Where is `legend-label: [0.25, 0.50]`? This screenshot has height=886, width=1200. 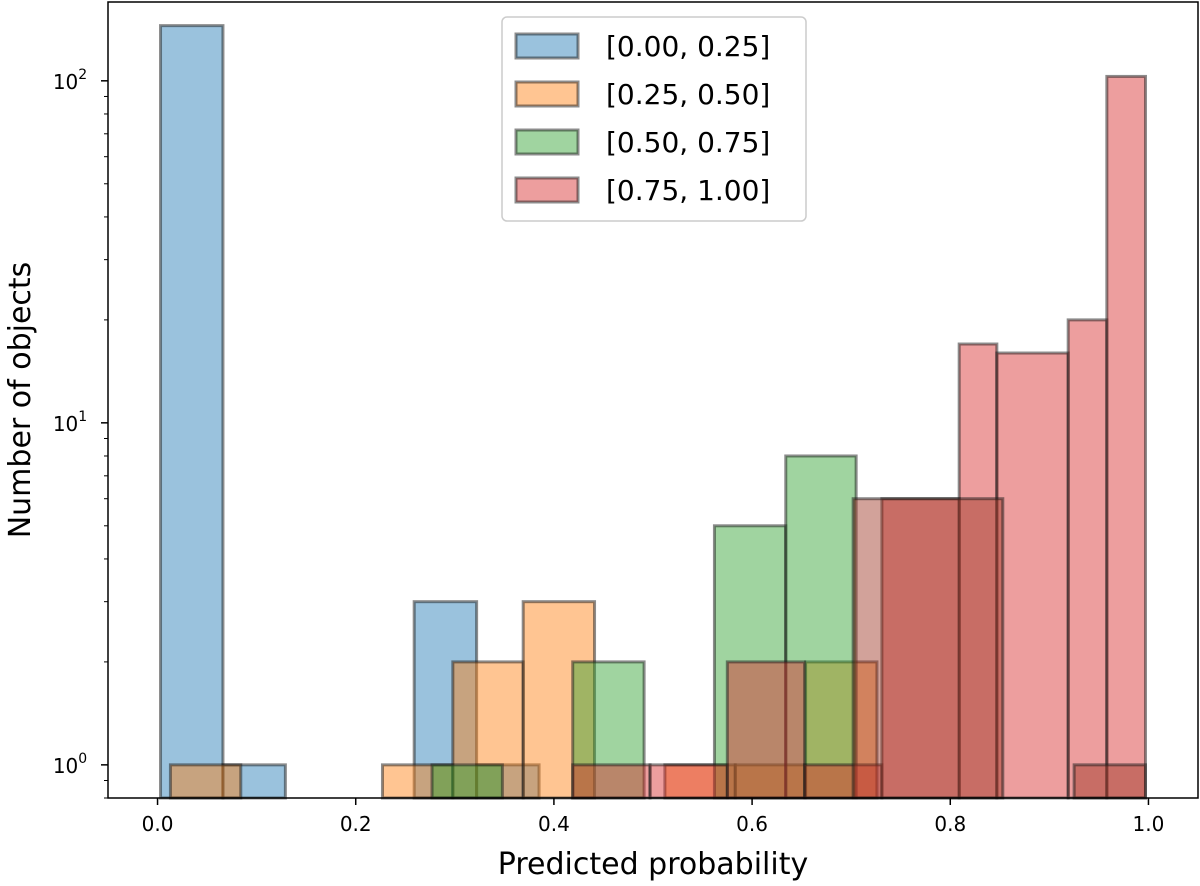 legend-label: [0.25, 0.50] is located at coordinates (688, 94).